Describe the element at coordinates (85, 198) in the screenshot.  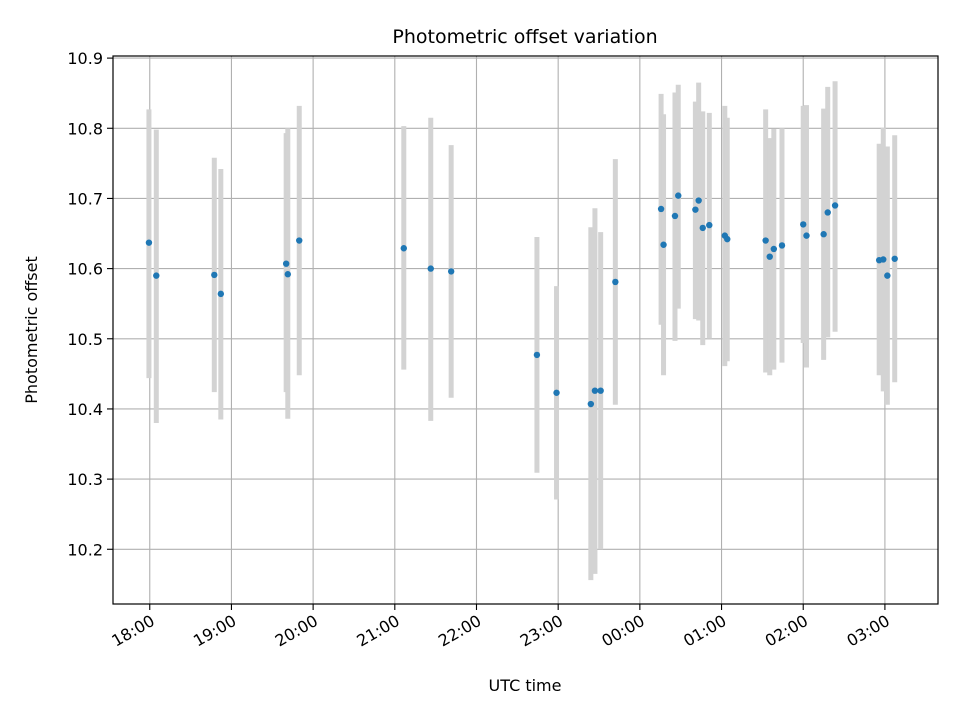
I see `y-tick-label: 10.7` at that location.